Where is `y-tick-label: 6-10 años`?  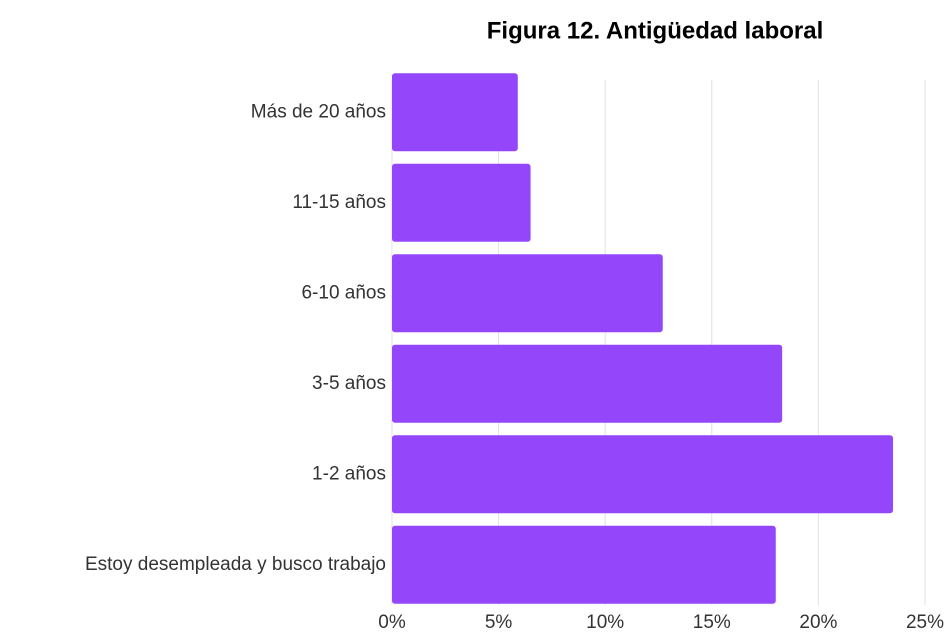 y-tick-label: 6-10 años is located at coordinates (343, 292).